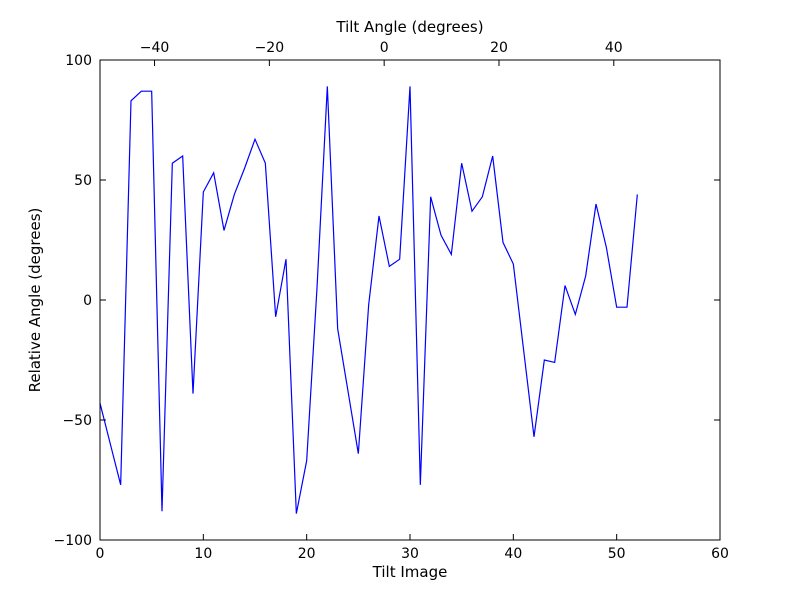  Describe the element at coordinates (100, 554) in the screenshot. I see `x-tick-label: 0` at that location.